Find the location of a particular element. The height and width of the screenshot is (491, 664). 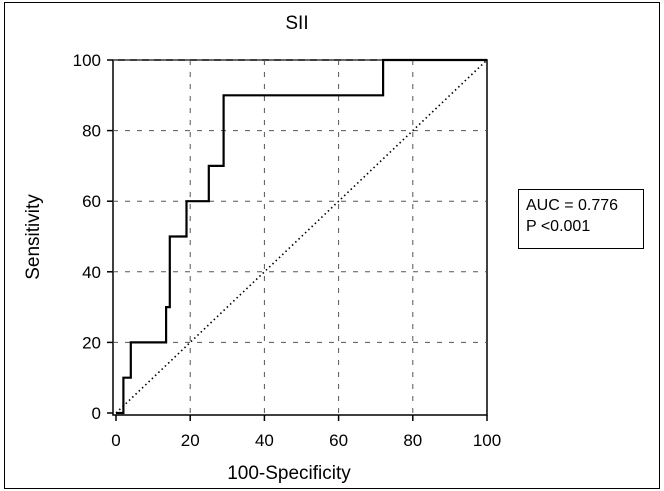

y-tick-label: 20 is located at coordinates (91, 342).